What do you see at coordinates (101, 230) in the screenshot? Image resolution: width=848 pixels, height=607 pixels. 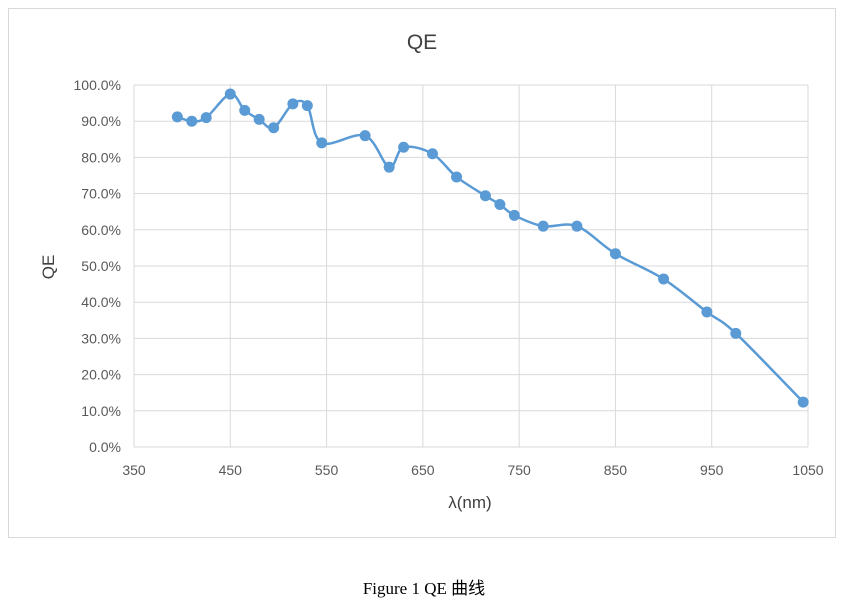 I see `y-tick-label: 60.0%` at bounding box center [101, 230].